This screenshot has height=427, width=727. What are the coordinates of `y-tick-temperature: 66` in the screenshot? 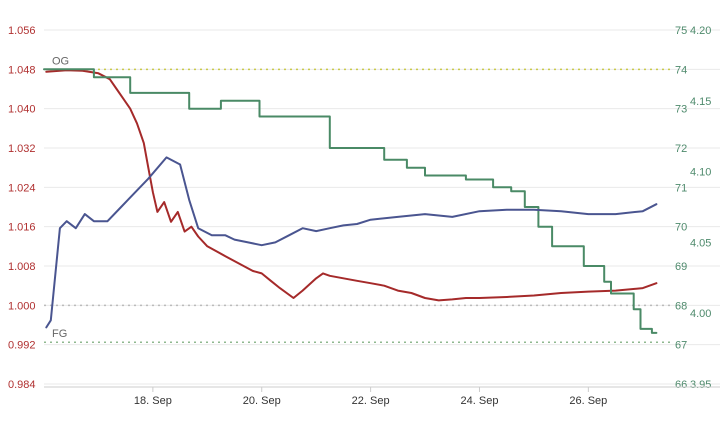 It's located at (681, 385).